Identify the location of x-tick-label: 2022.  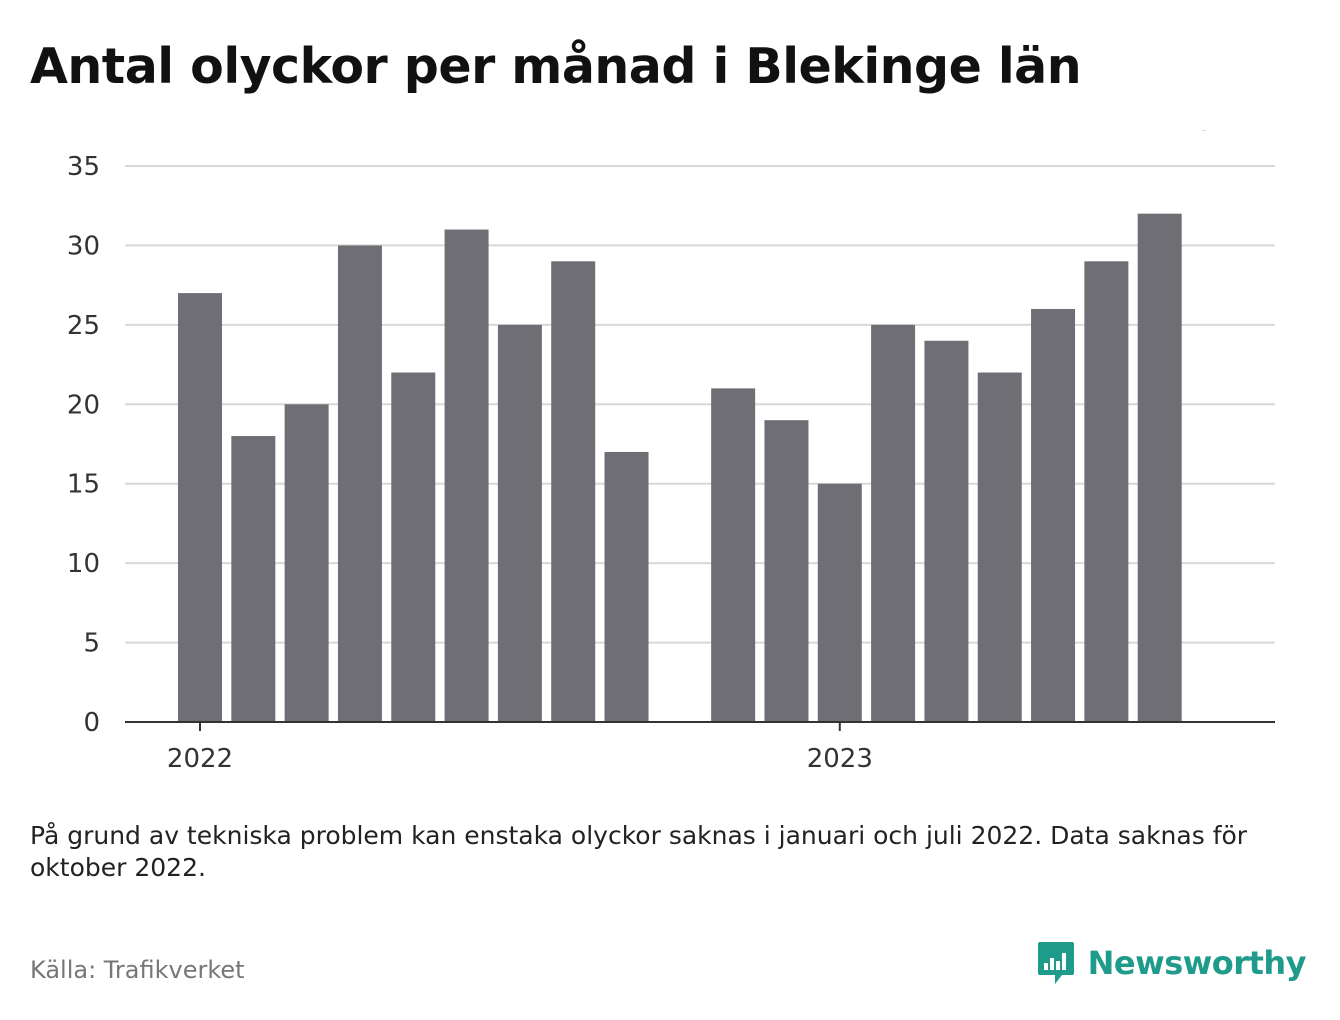
(200, 759).